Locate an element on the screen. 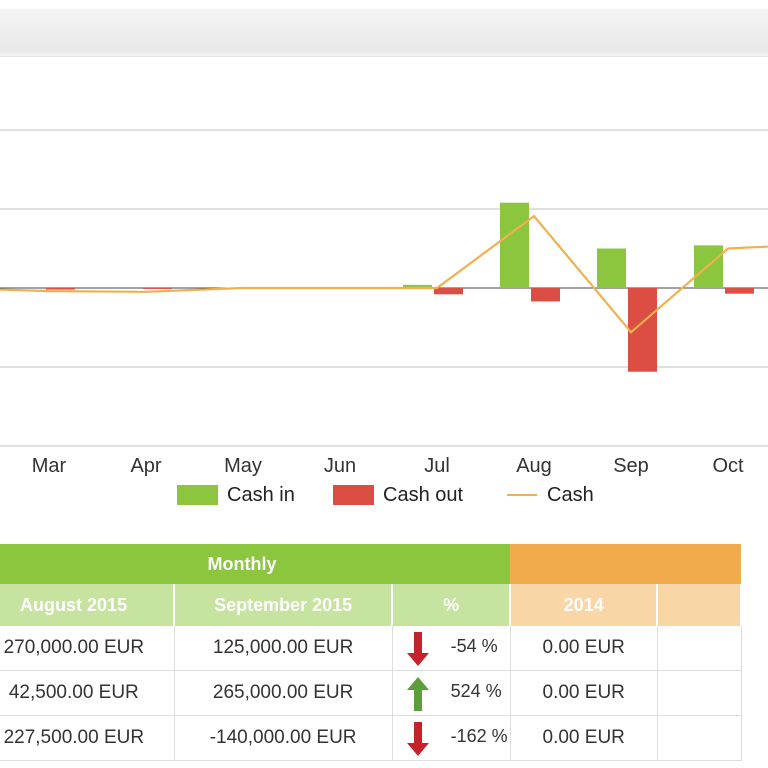  chart-legend: Cash in Cash out Cash is located at coordinates (384, 495).